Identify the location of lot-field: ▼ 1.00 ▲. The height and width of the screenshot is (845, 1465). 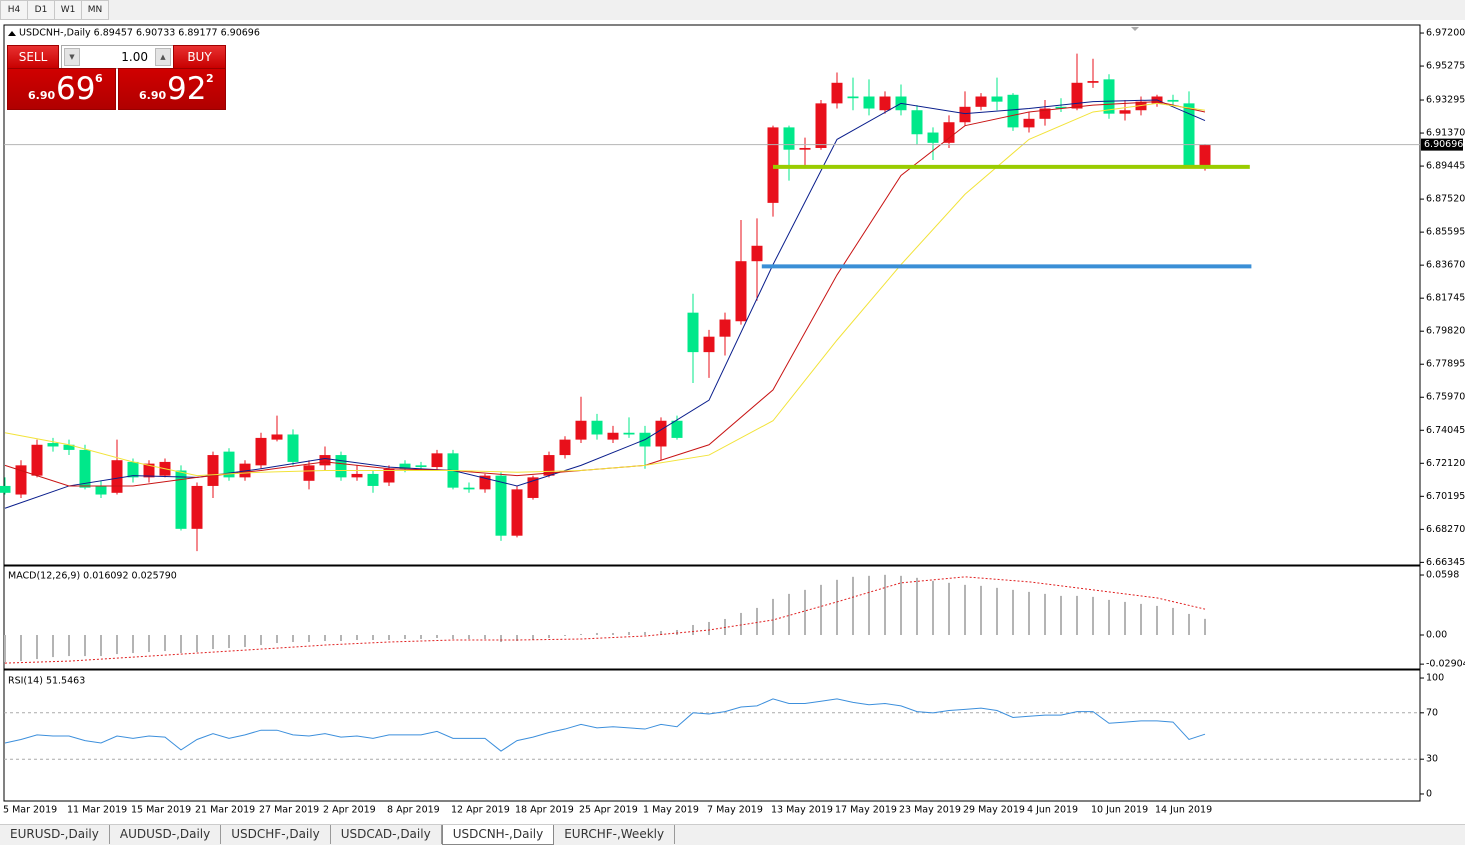
(117, 57).